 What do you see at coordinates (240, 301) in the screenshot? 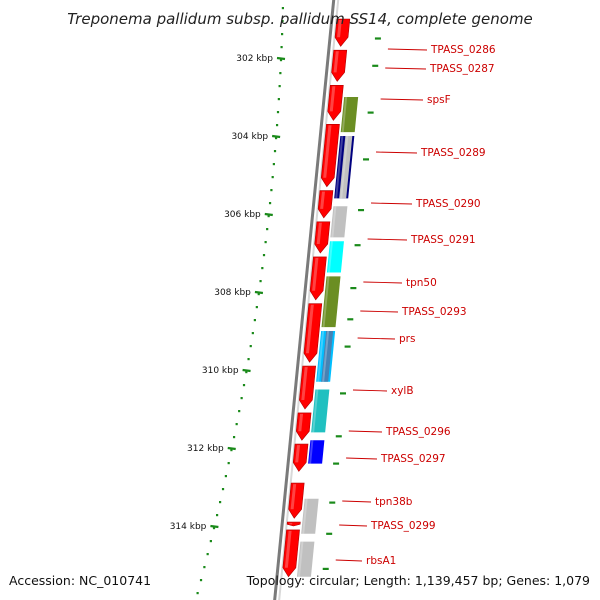
I see `coordinate-dots` at bounding box center [240, 301].